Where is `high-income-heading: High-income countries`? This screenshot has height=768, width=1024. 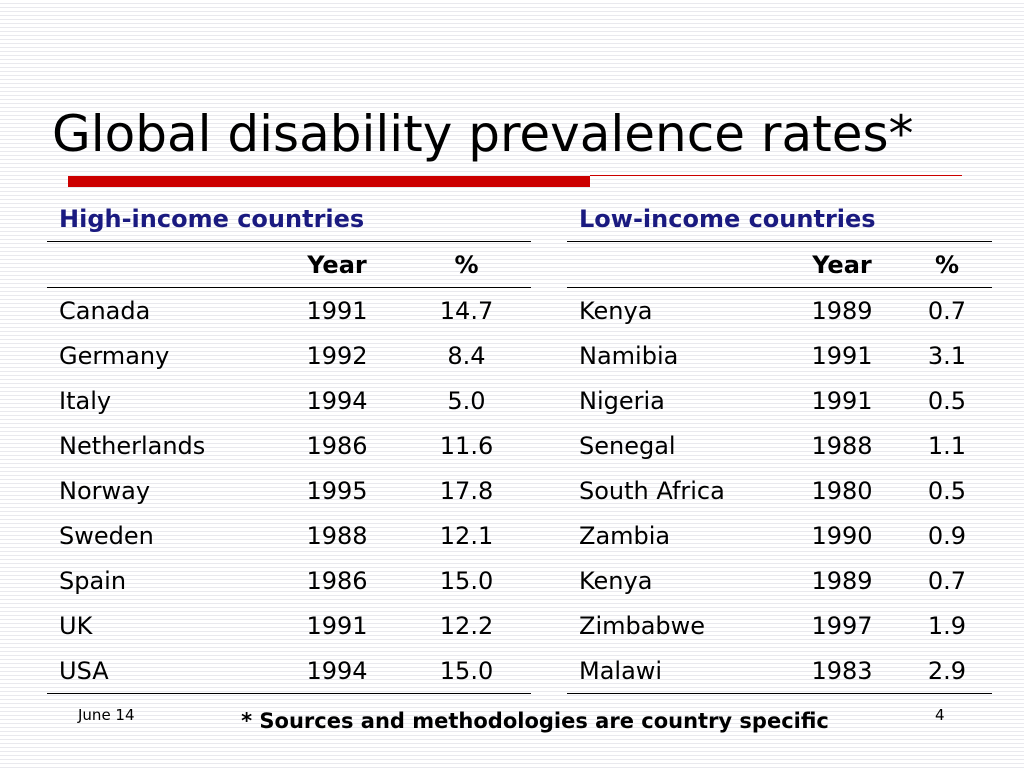
high-income-heading: High-income countries is located at coordinates (289, 219).